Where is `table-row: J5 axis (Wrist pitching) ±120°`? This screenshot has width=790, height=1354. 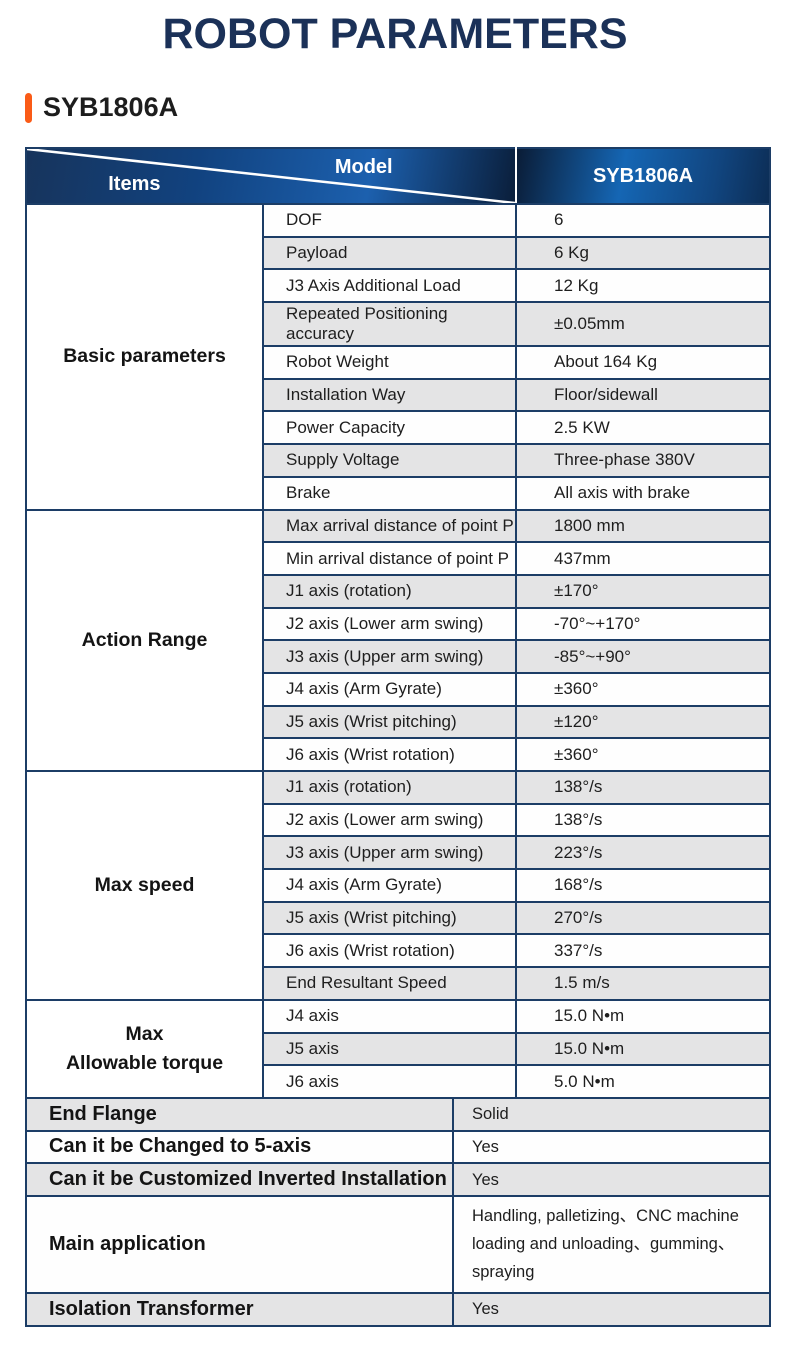
table-row: J5 axis (Wrist pitching) ±120° is located at coordinates (398, 722).